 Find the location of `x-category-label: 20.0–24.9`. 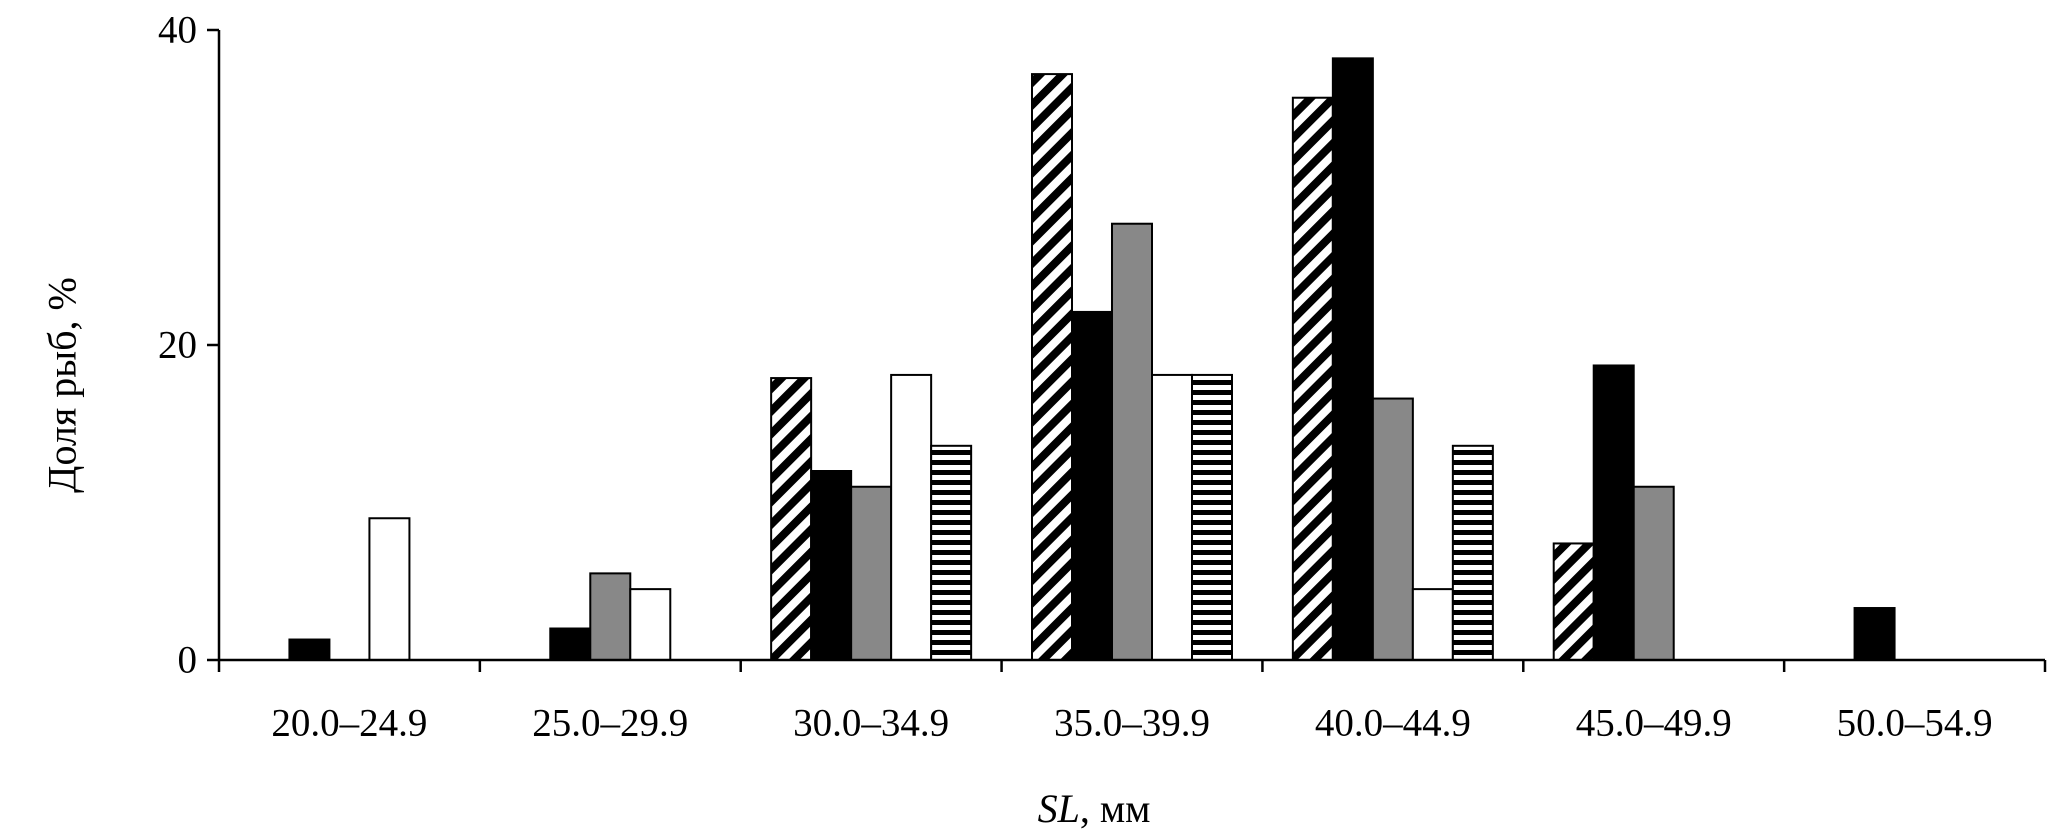

x-category-label: 20.0–24.9 is located at coordinates (349, 723).